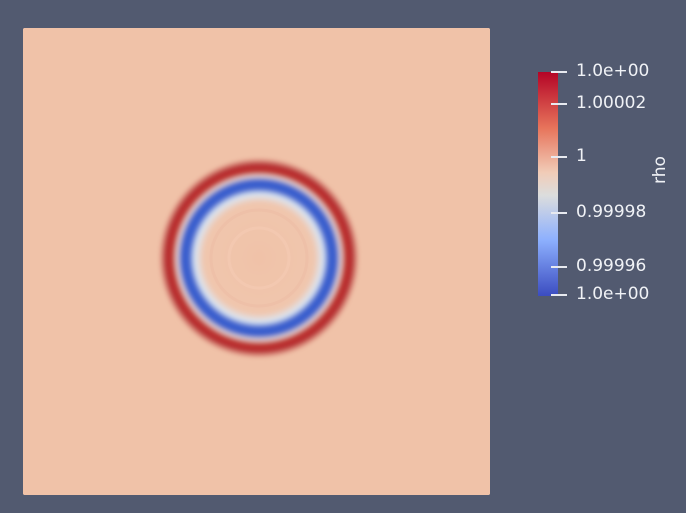 The height and width of the screenshot is (513, 686). Describe the element at coordinates (611, 266) in the screenshot. I see `colorbar-tick-label: 0.99996` at that location.